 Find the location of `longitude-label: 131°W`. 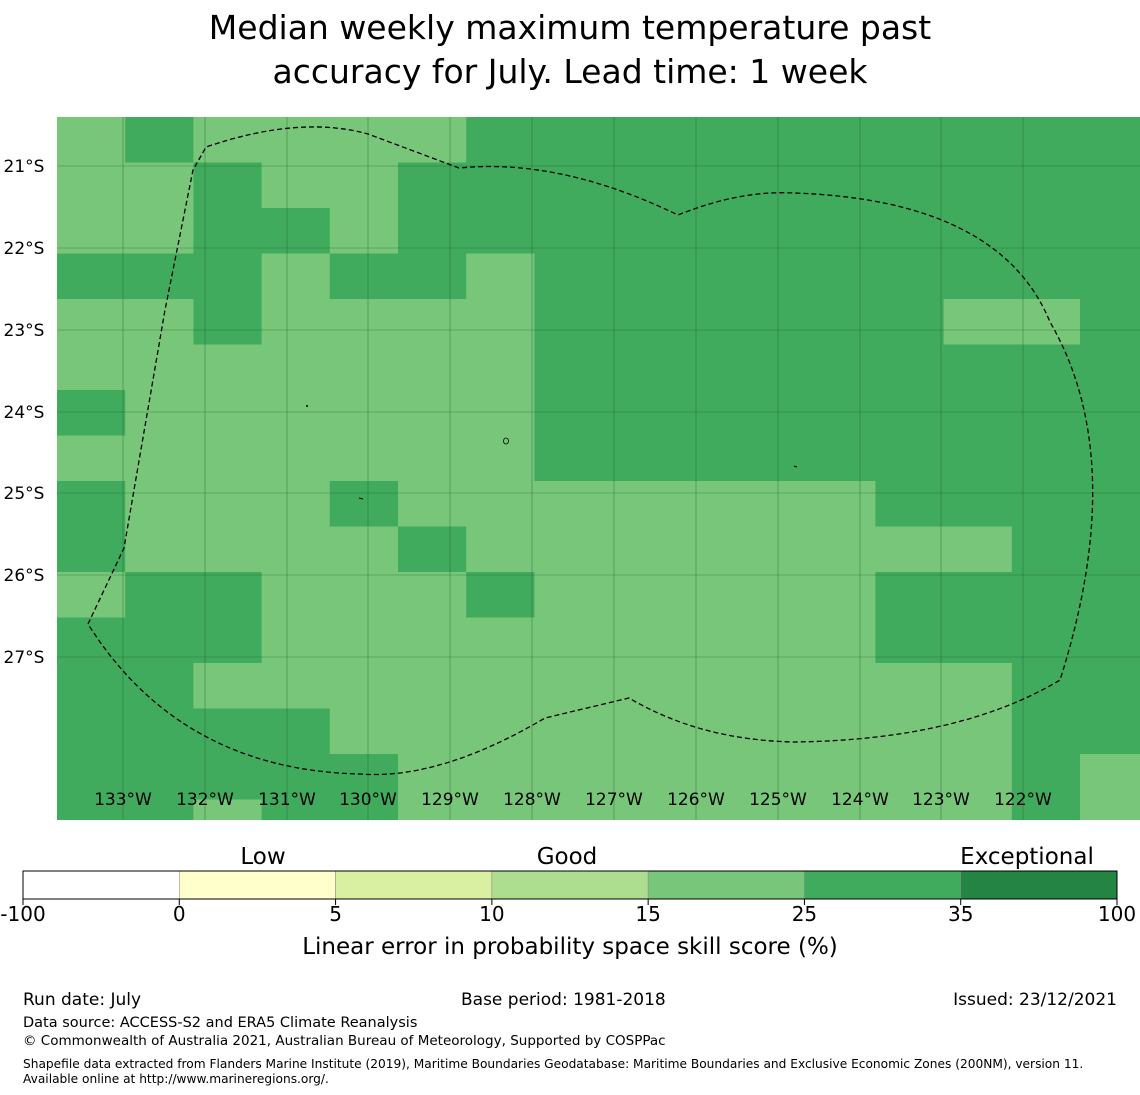

longitude-label: 131°W is located at coordinates (287, 800).